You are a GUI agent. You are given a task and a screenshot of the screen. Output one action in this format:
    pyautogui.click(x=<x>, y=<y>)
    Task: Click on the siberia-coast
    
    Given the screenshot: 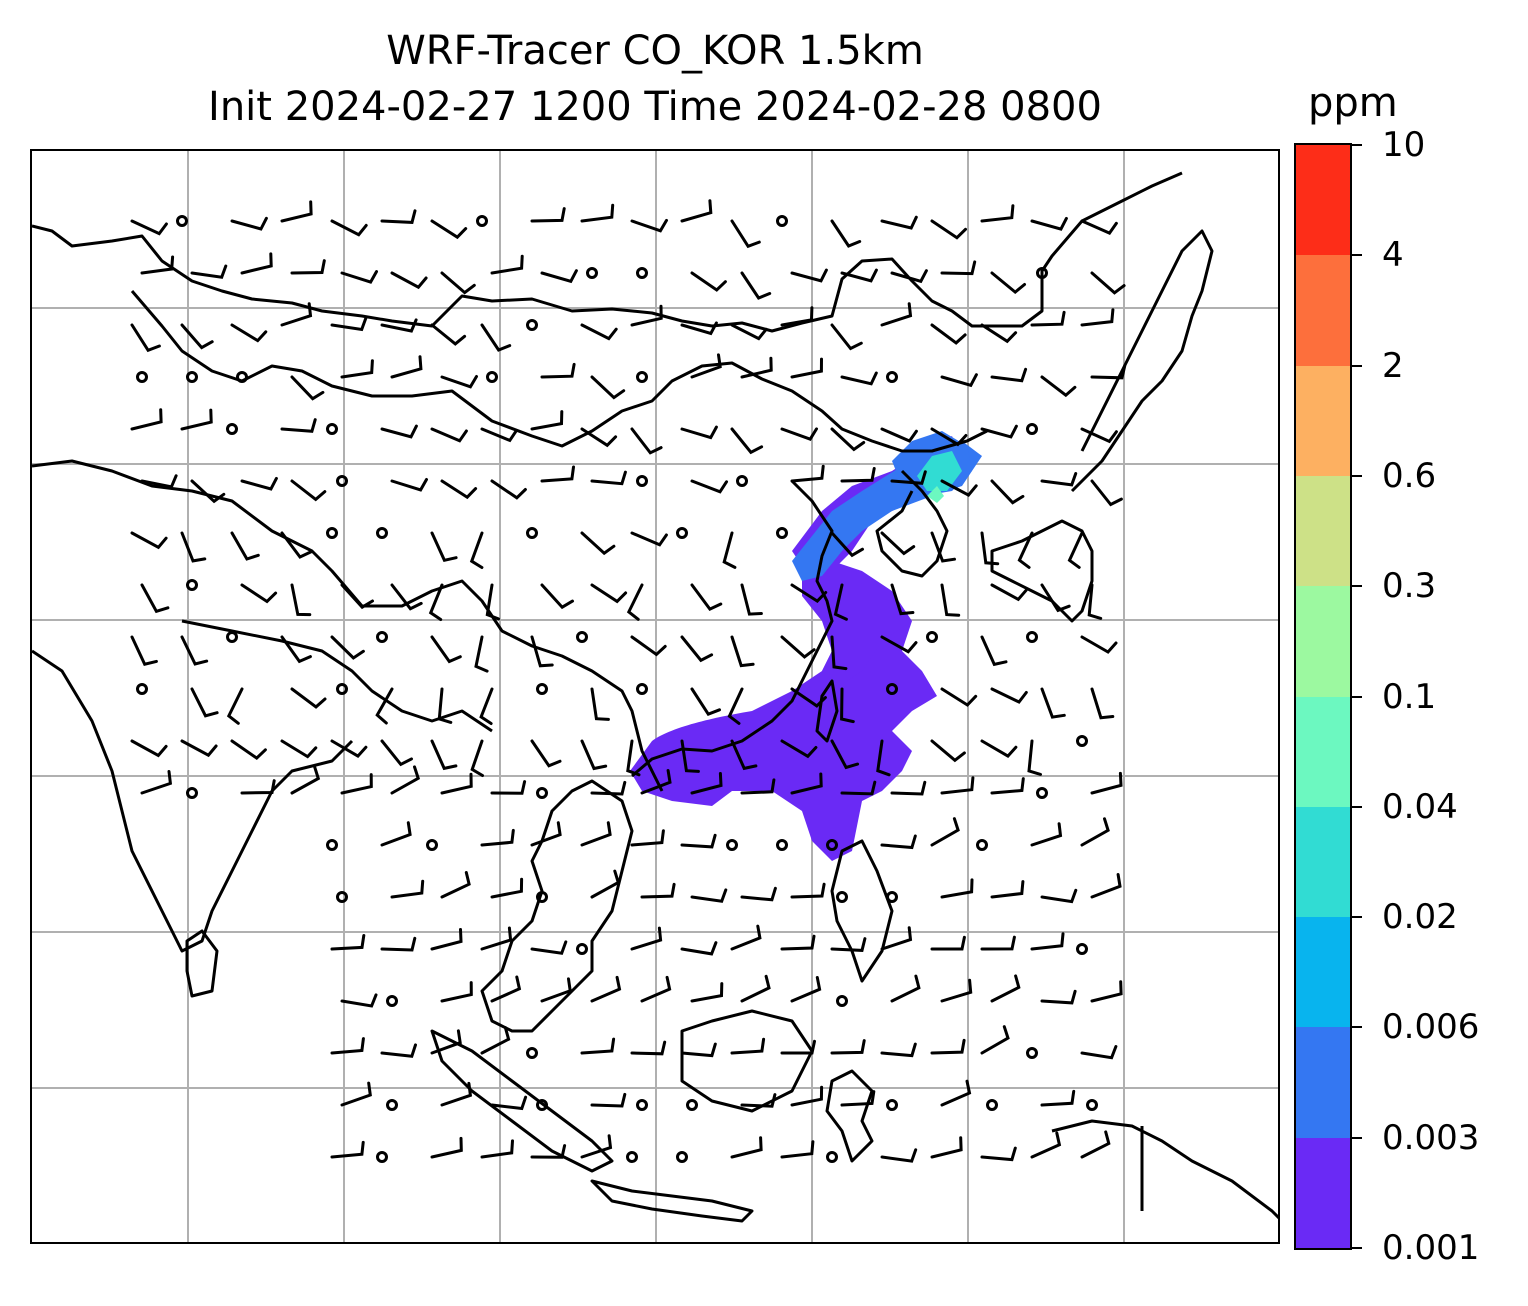 What is the action you would take?
    pyautogui.click(x=607, y=252)
    